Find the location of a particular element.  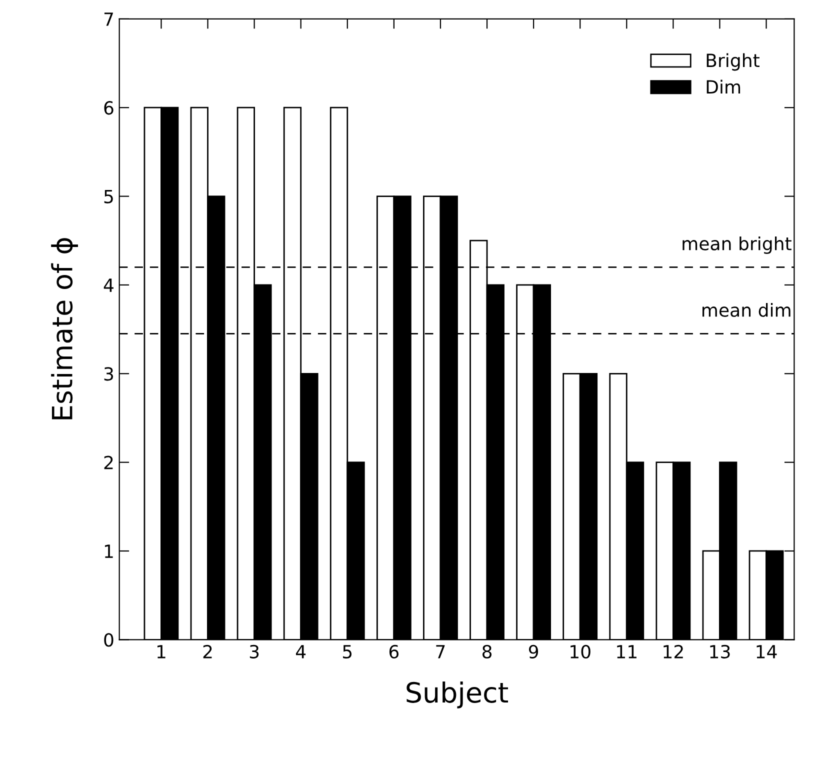

x-tick-label: 10 is located at coordinates (580, 651).